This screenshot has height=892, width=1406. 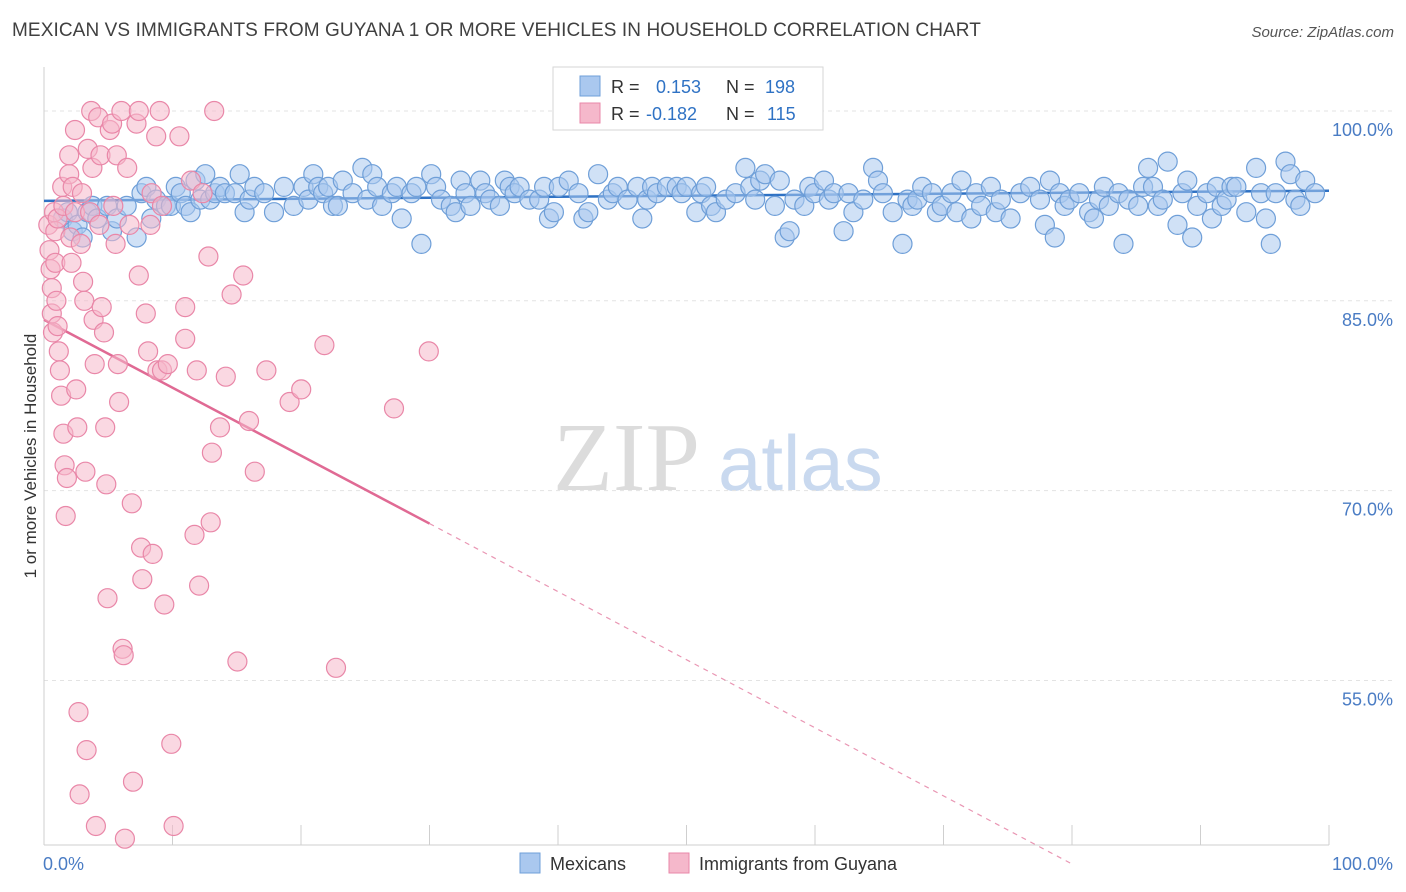 I want to click on x-tick-label-max: 100.0%, so click(x=1362, y=864).